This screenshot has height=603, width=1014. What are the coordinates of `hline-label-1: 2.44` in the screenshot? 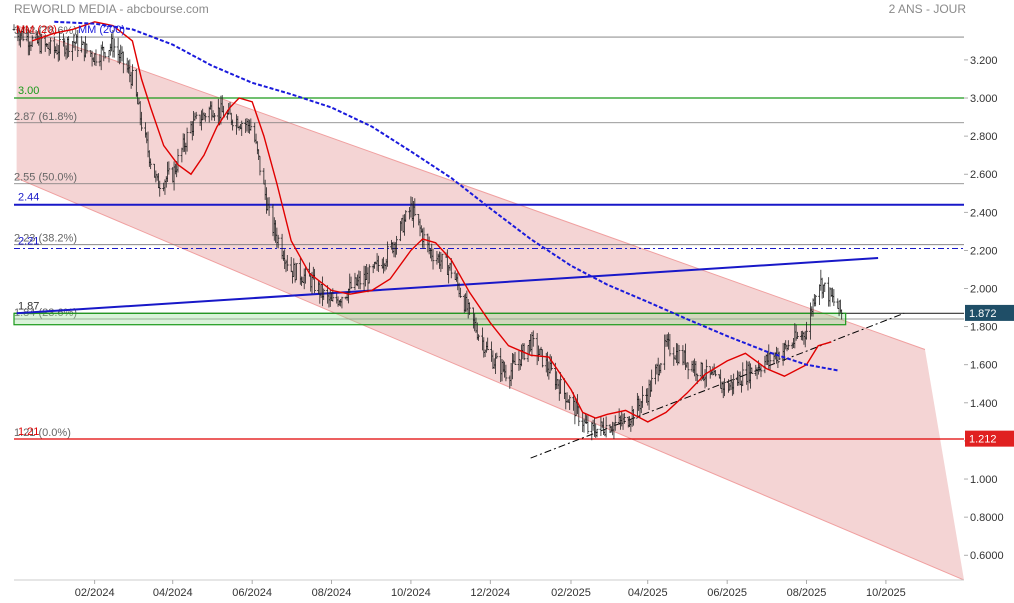 It's located at (28, 198).